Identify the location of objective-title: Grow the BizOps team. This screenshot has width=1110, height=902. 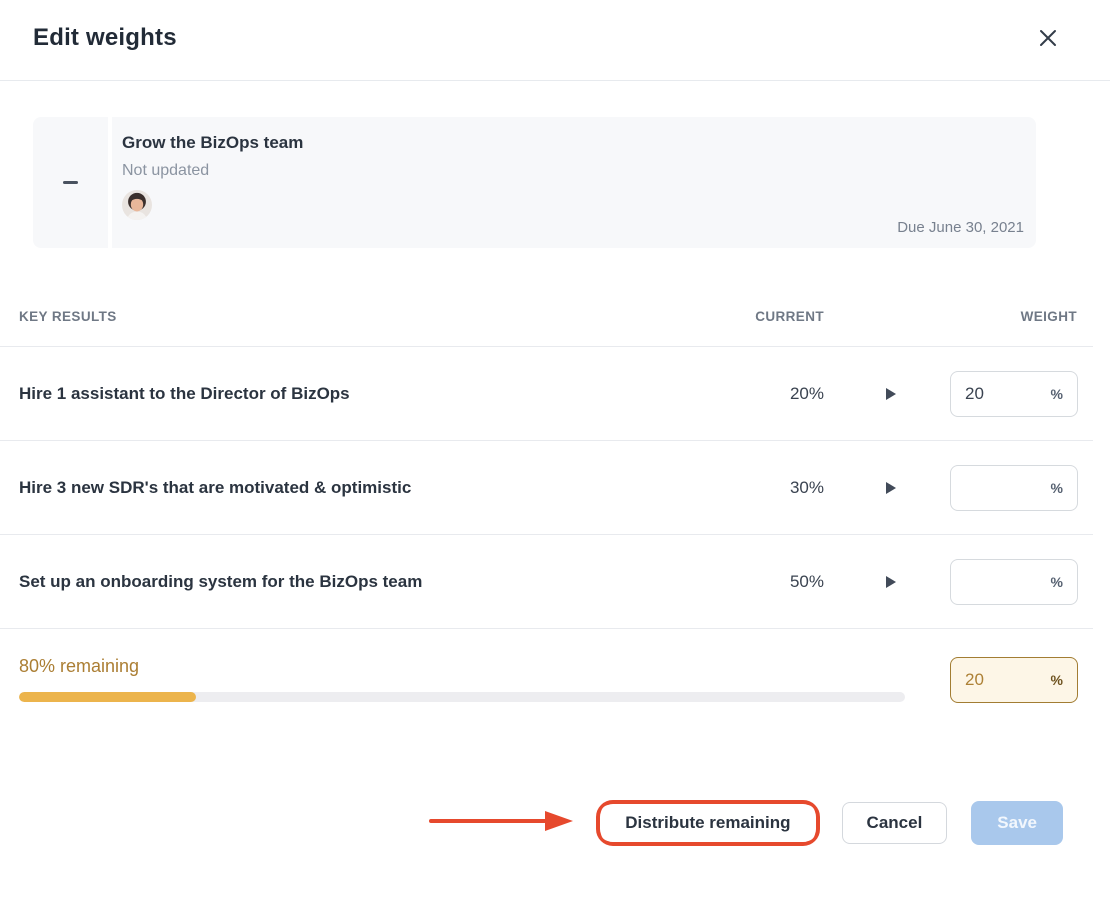
(213, 142).